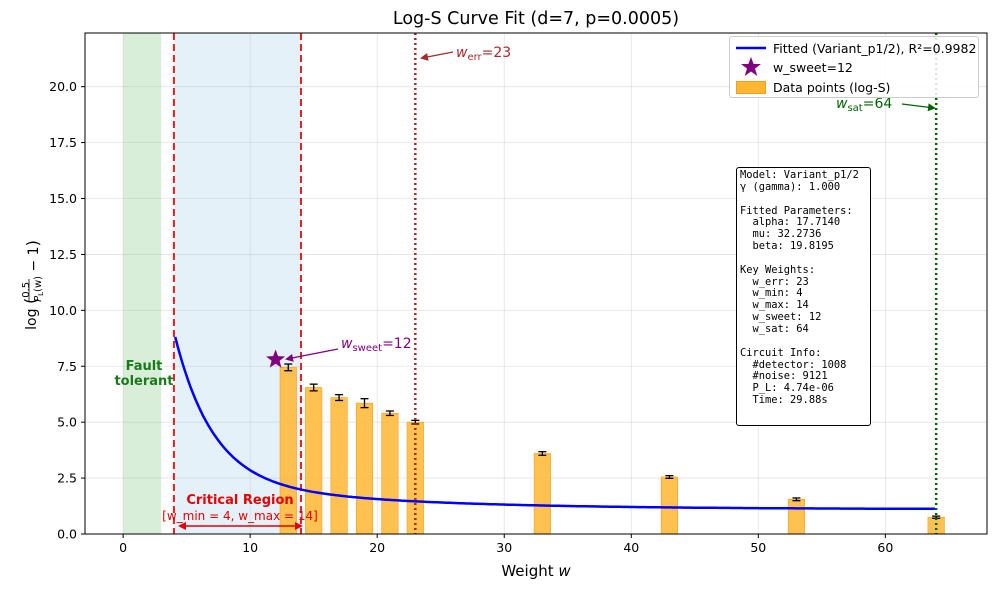  I want to click on y-tick-label: 0.0, so click(67, 534).